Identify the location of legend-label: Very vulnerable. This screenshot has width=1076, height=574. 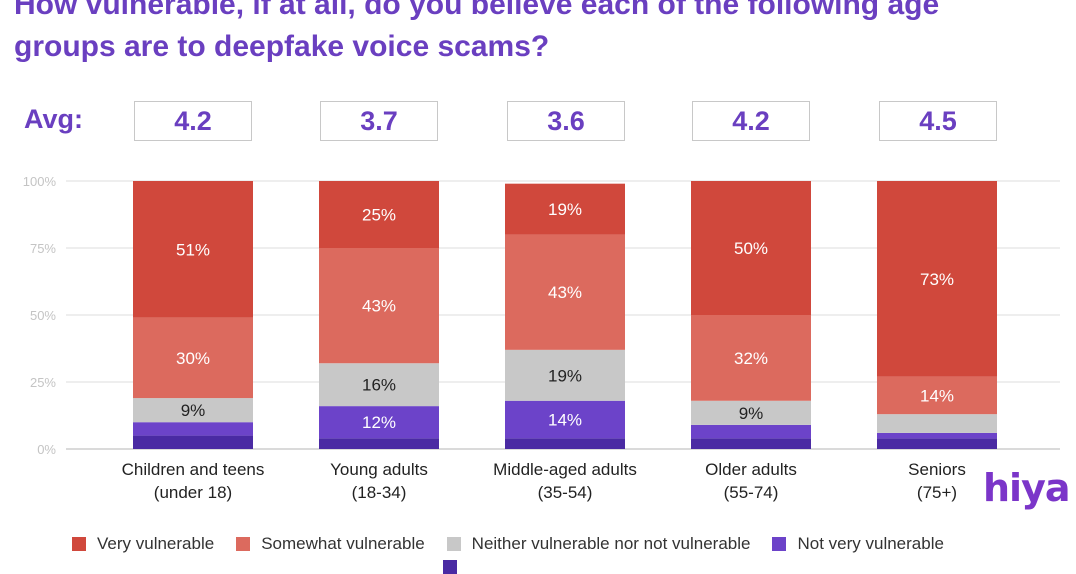
(156, 543).